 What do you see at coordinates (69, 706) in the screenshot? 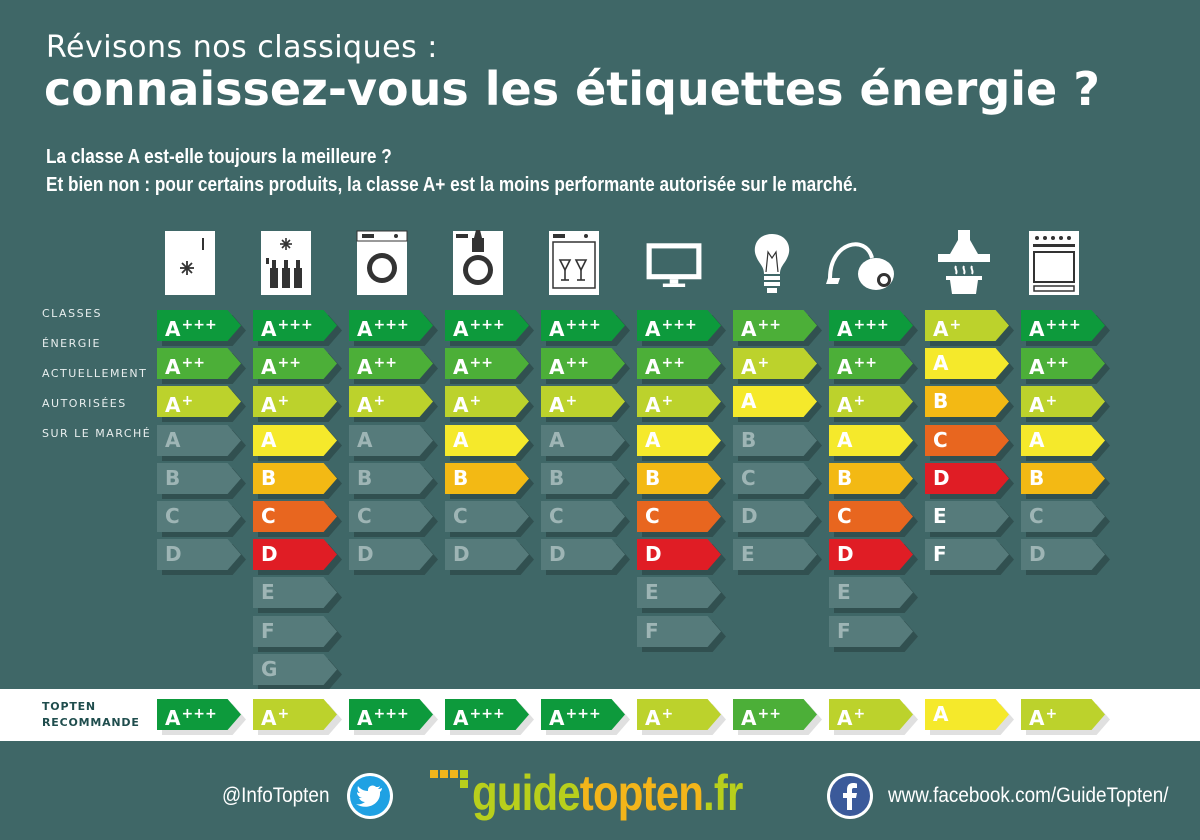
I see `recommend-label-line: TOPTEN` at bounding box center [69, 706].